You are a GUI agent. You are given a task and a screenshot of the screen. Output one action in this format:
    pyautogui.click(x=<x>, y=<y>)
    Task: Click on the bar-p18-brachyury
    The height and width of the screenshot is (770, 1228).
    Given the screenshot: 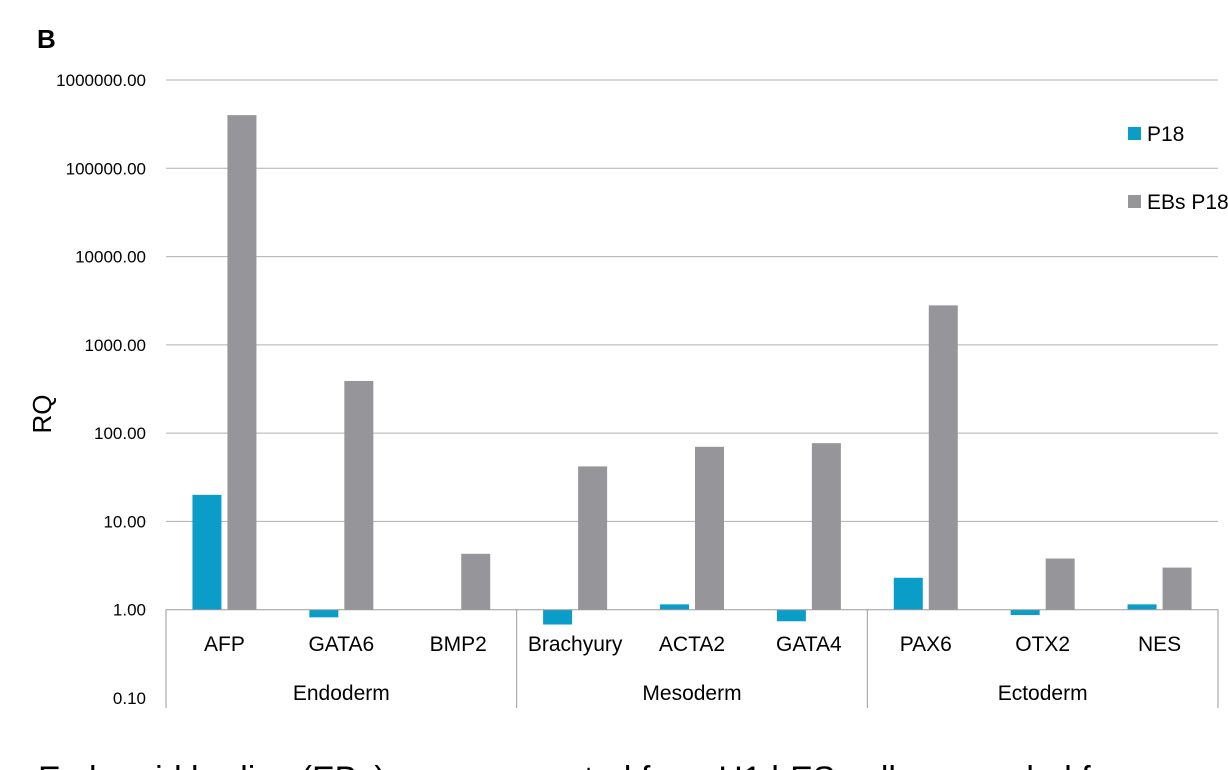 What is the action you would take?
    pyautogui.click(x=558, y=617)
    